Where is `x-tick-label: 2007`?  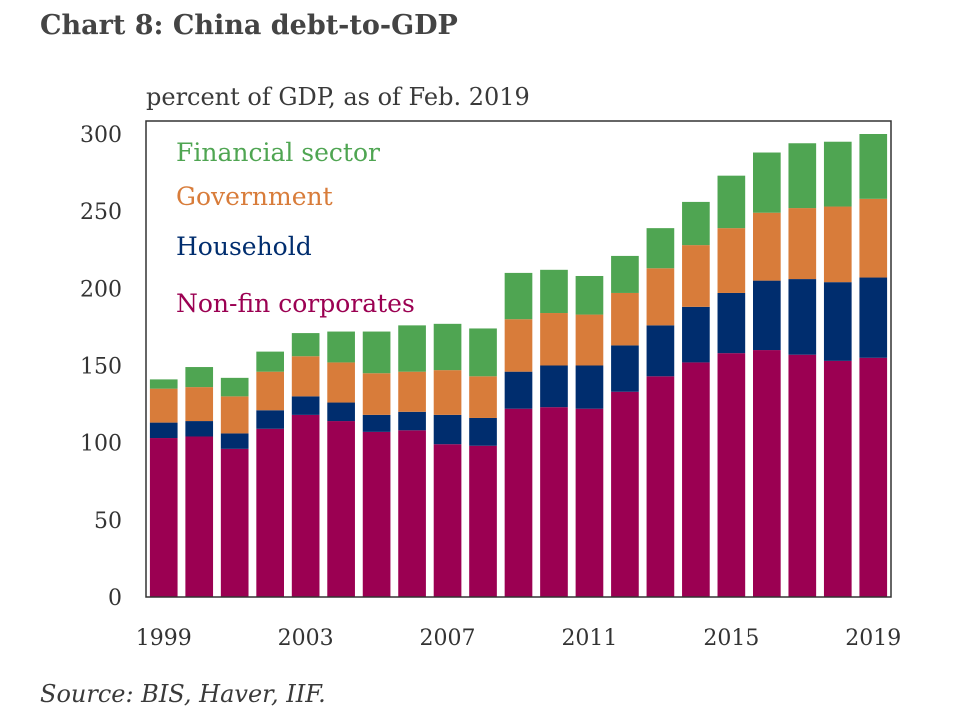
x-tick-label: 2007 is located at coordinates (448, 638).